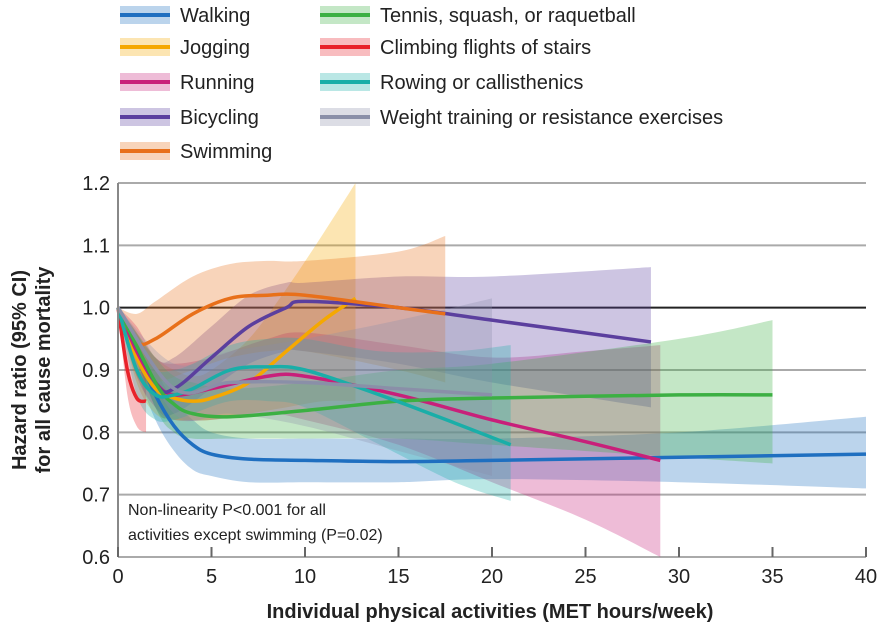 The height and width of the screenshot is (634, 882). I want to click on y-tick-label: 1.1, so click(96, 246).